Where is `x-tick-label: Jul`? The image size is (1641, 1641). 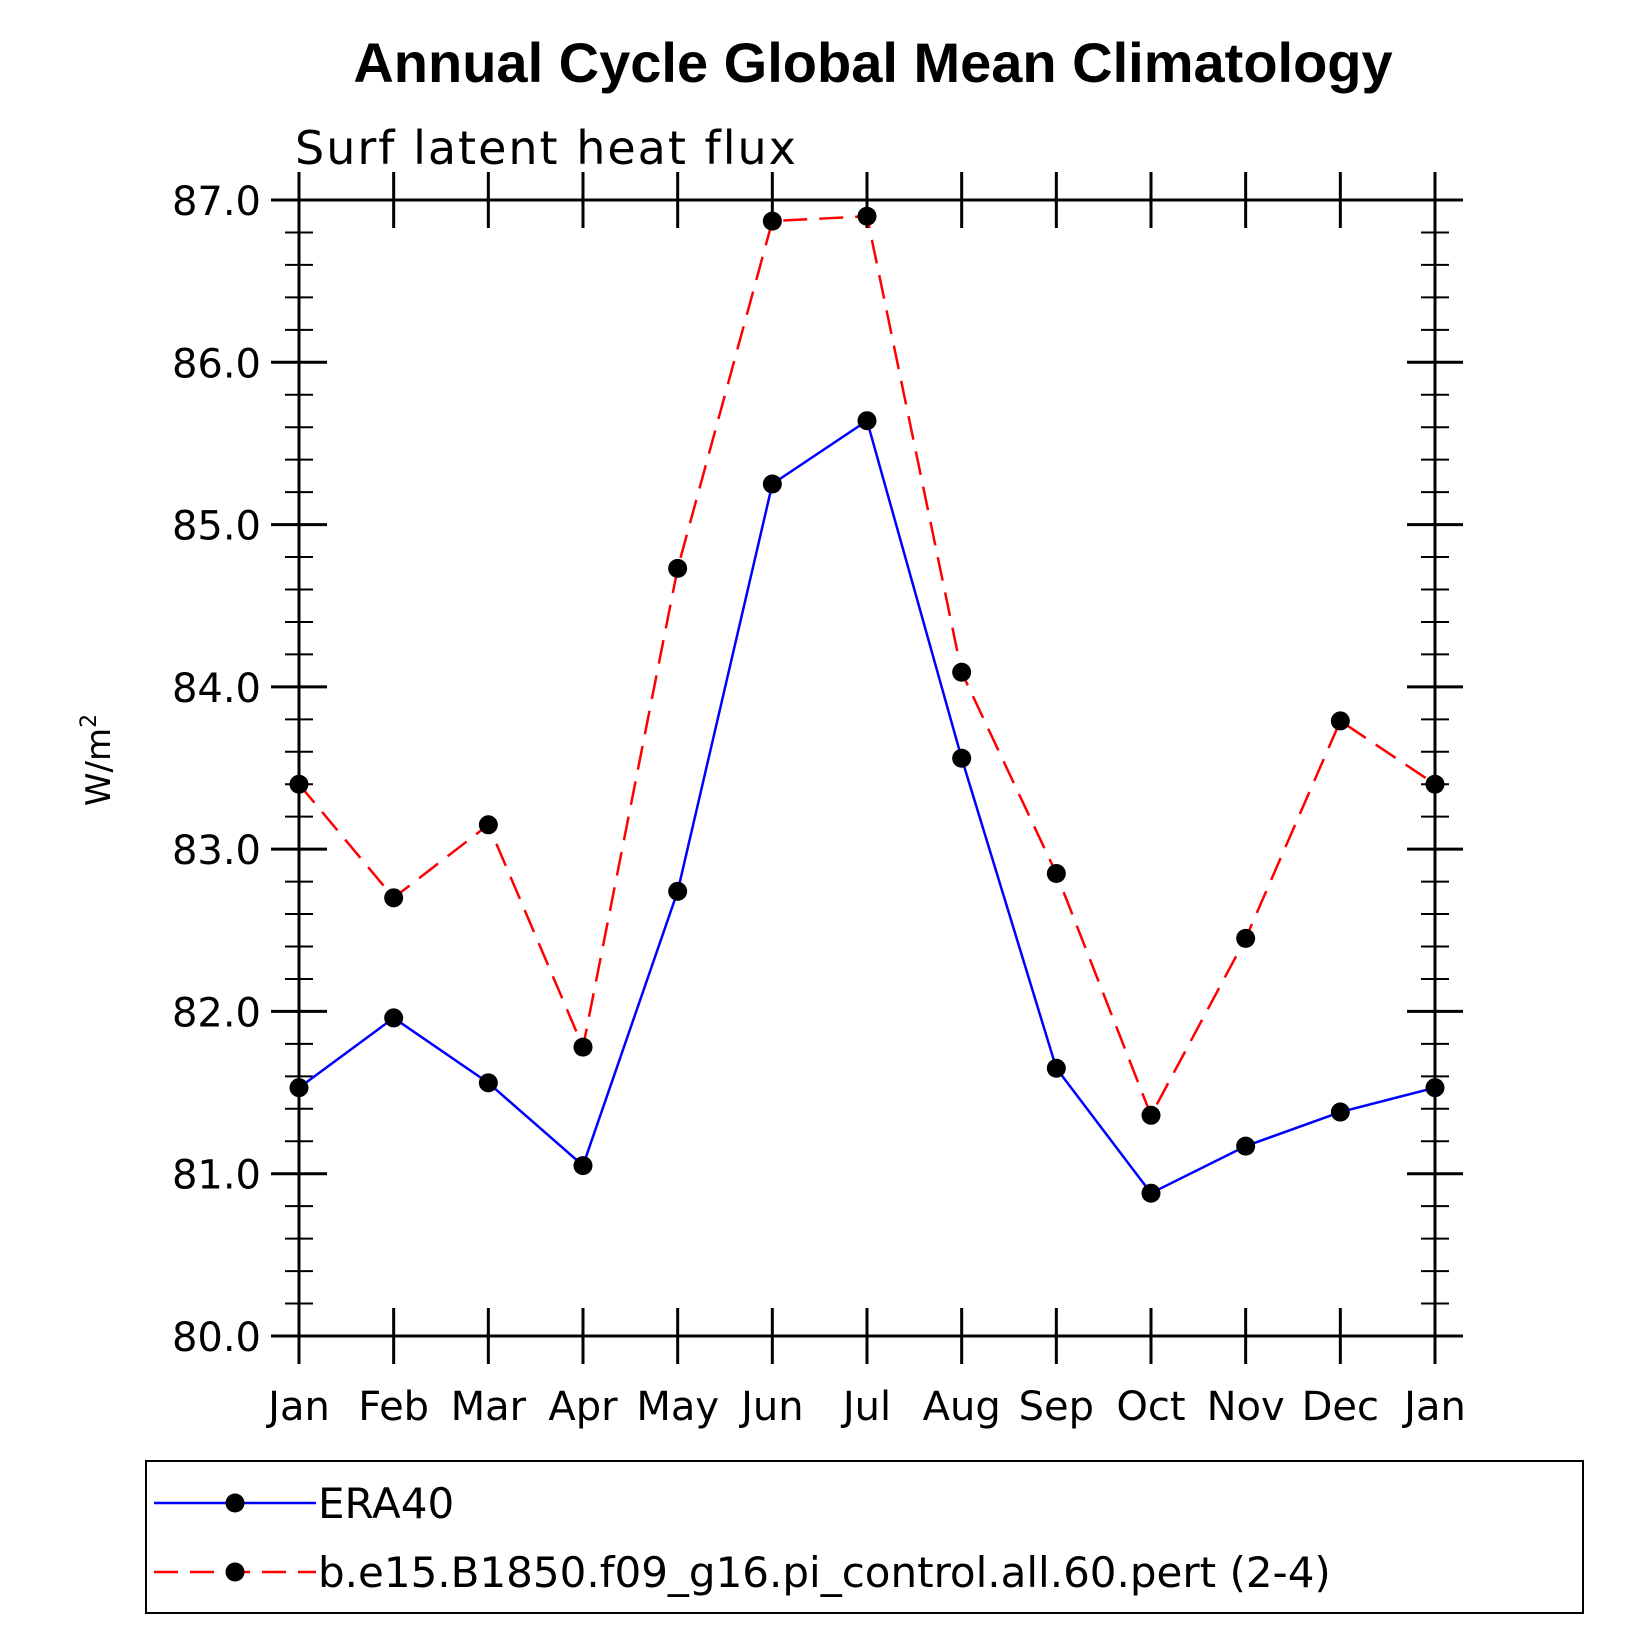
x-tick-label: Jul is located at coordinates (865, 1407).